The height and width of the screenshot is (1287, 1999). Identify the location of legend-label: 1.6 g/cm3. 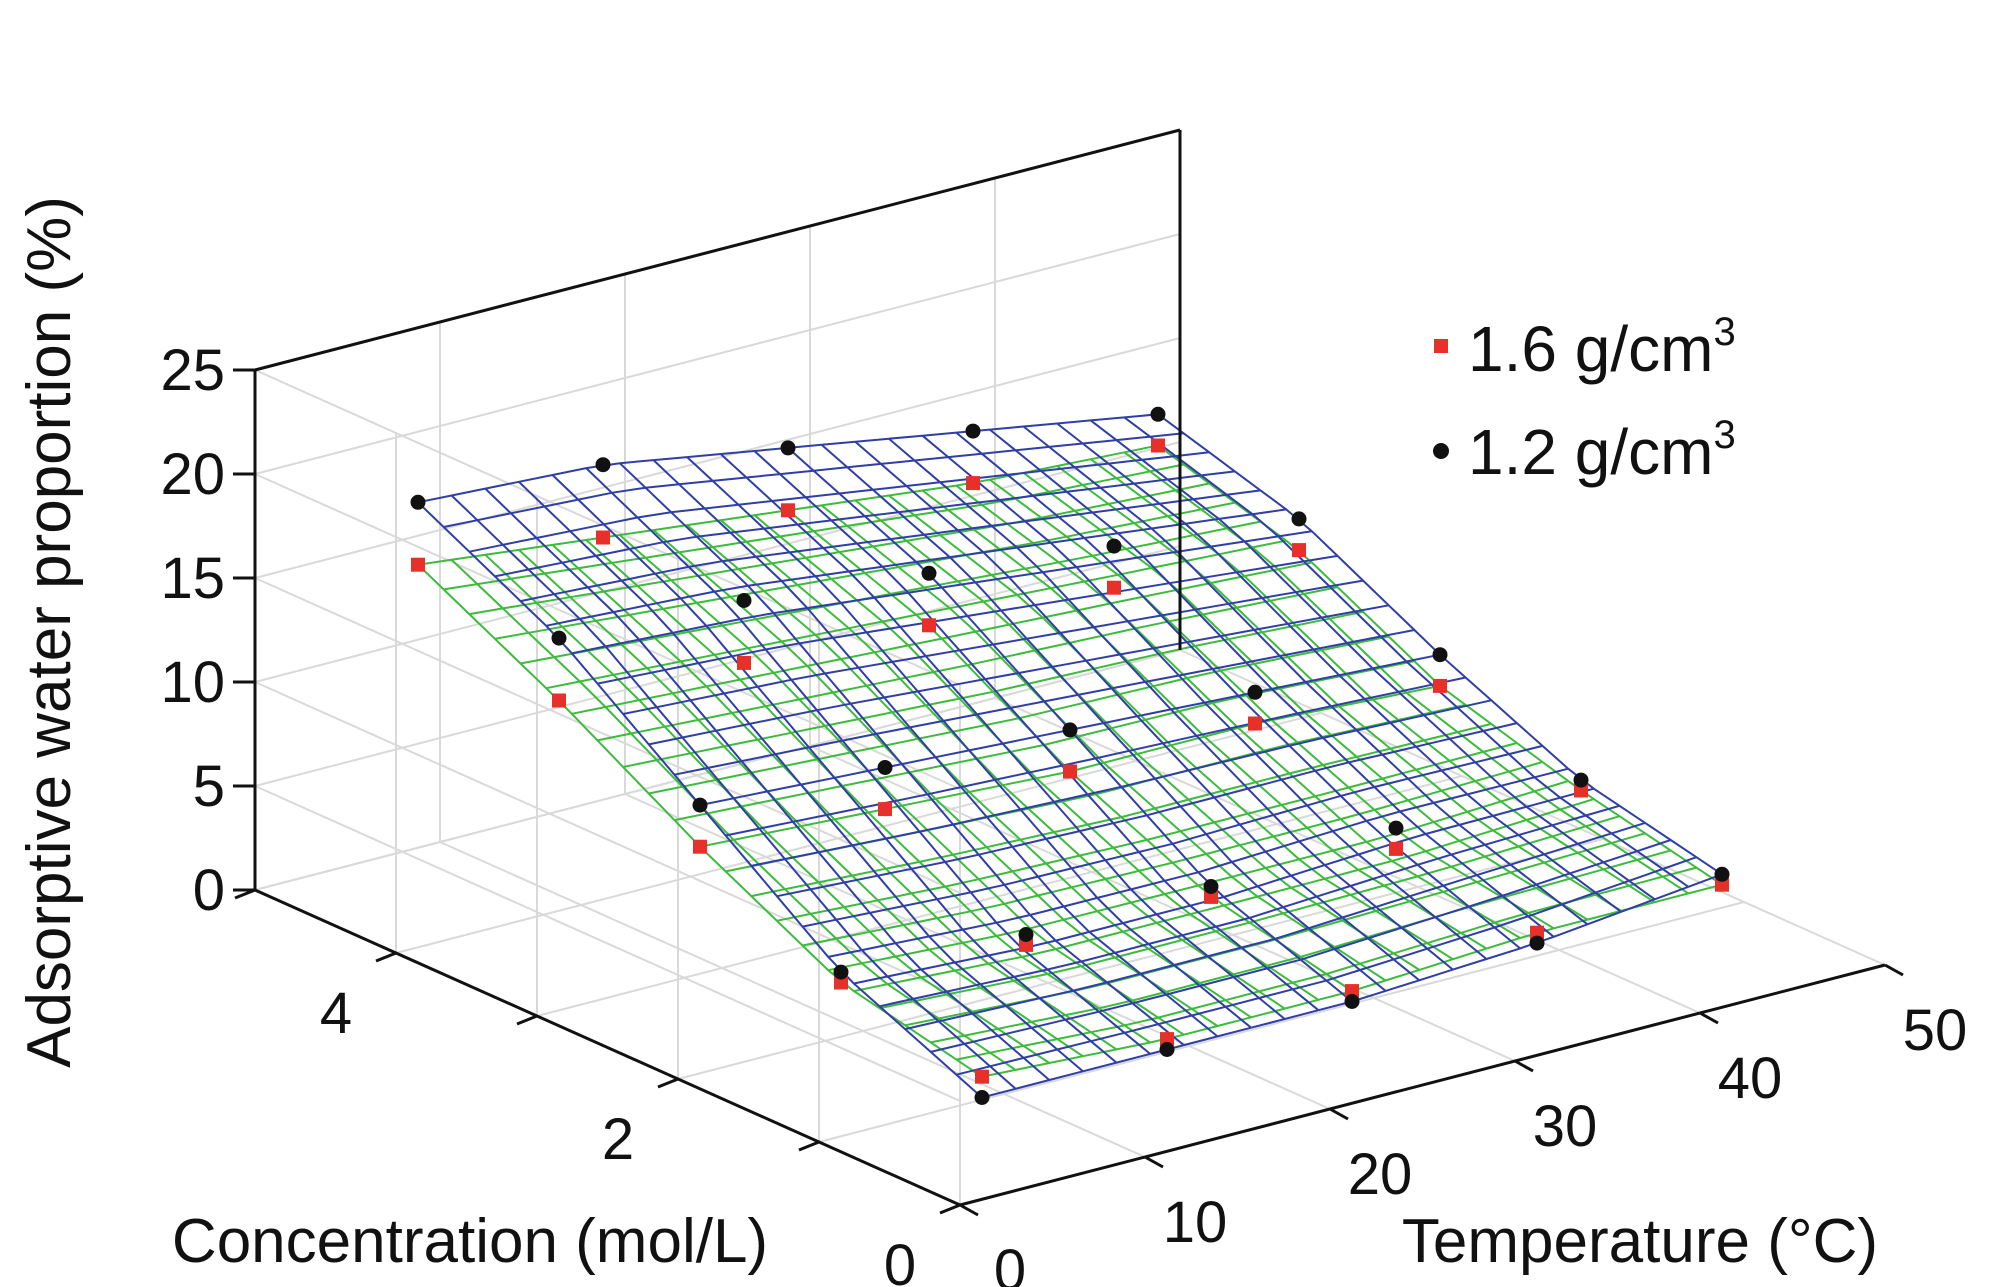
(1602, 347).